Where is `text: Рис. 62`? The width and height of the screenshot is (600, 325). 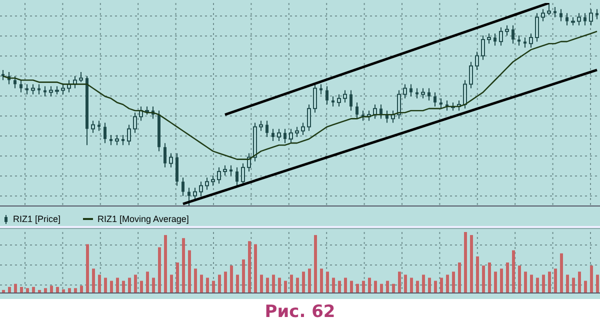
text: Рис. 62 is located at coordinates (300, 312).